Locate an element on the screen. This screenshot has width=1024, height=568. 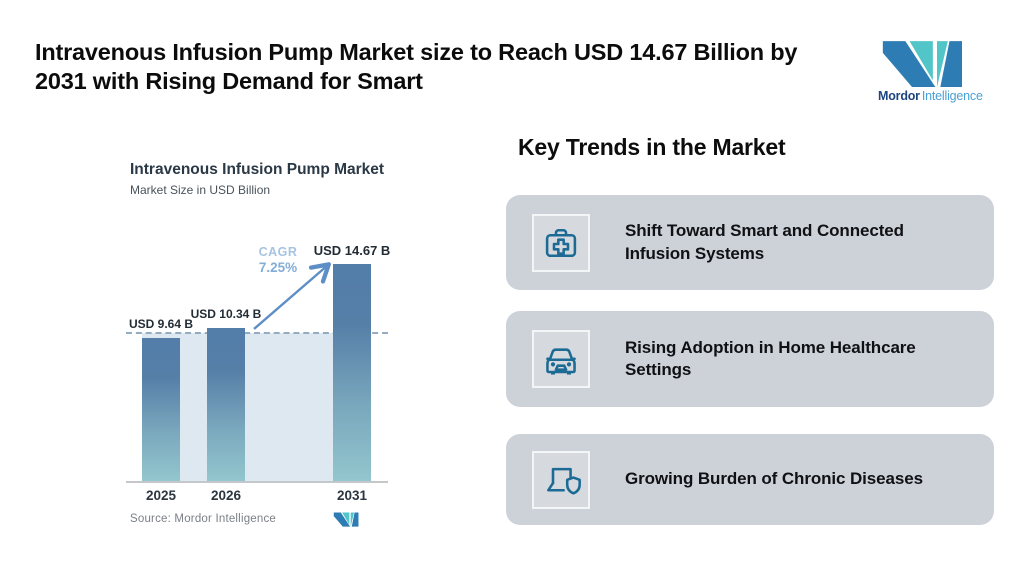
laptop-shield-icon is located at coordinates (564, 481).